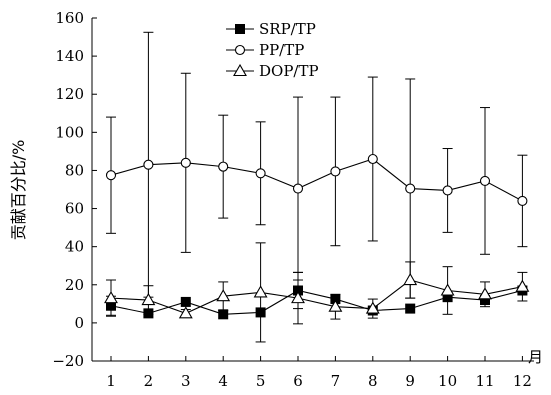 Image resolution: width=551 pixels, height=395 pixels. Describe the element at coordinates (240, 29) in the screenshot. I see `legend-marker-srp-tp` at that location.